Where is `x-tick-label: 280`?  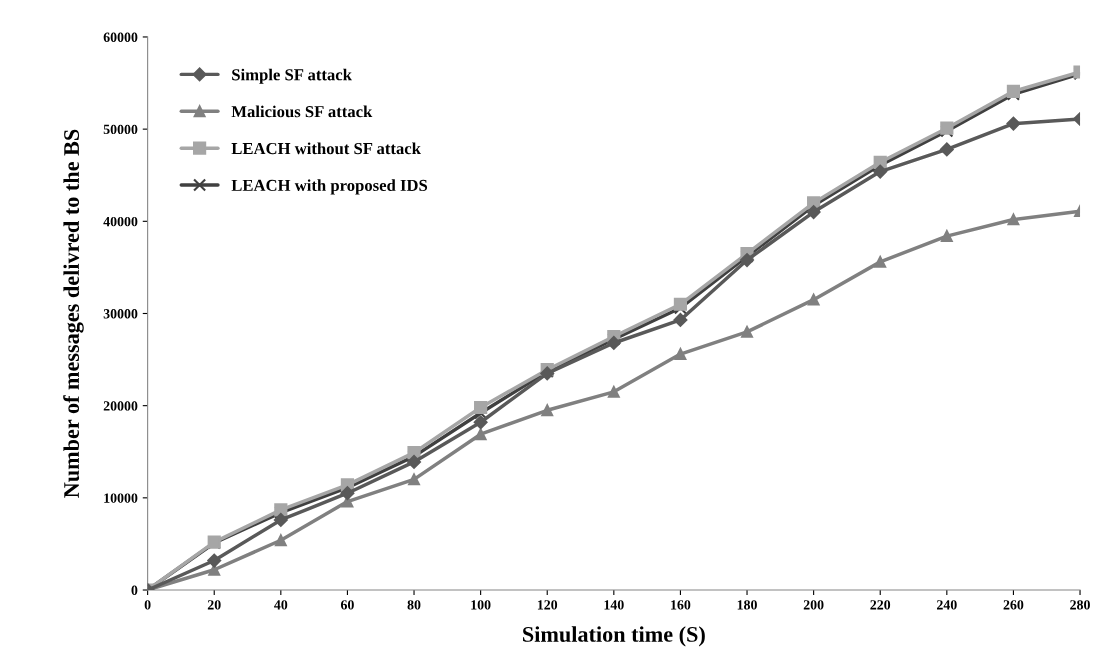
x-tick-label: 280 is located at coordinates (1080, 605).